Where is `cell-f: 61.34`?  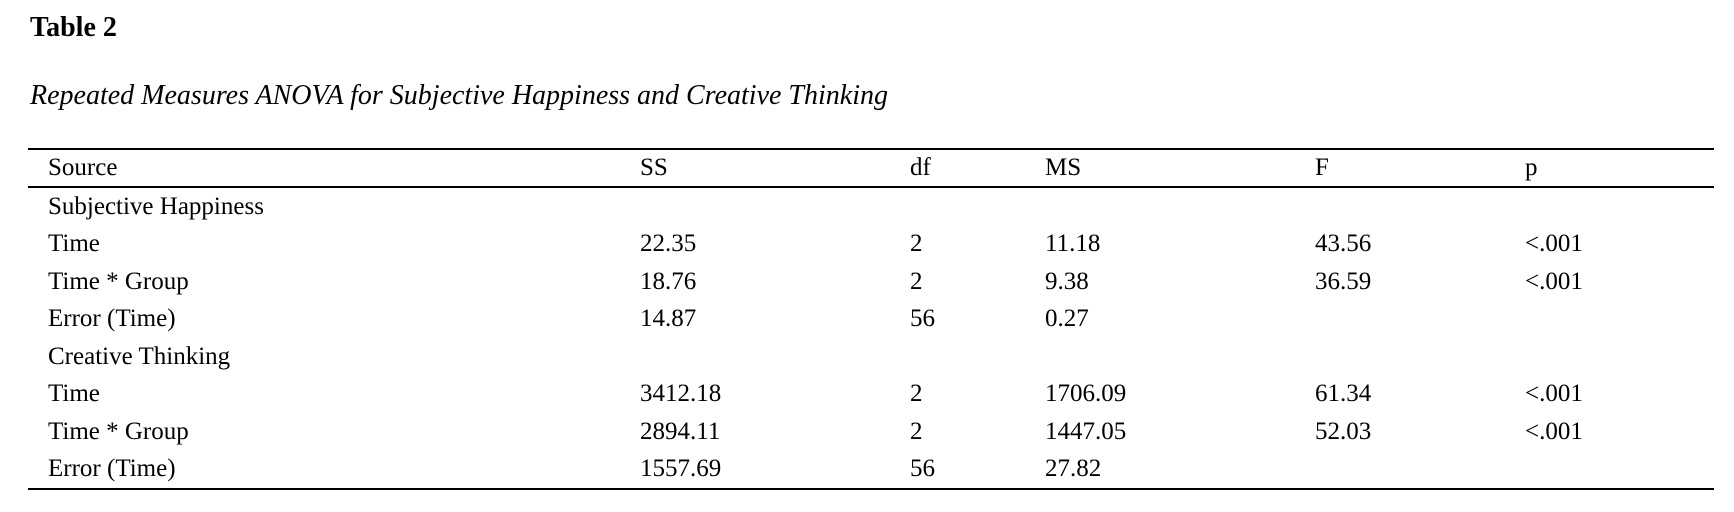
cell-f: 61.34 is located at coordinates (1343, 394).